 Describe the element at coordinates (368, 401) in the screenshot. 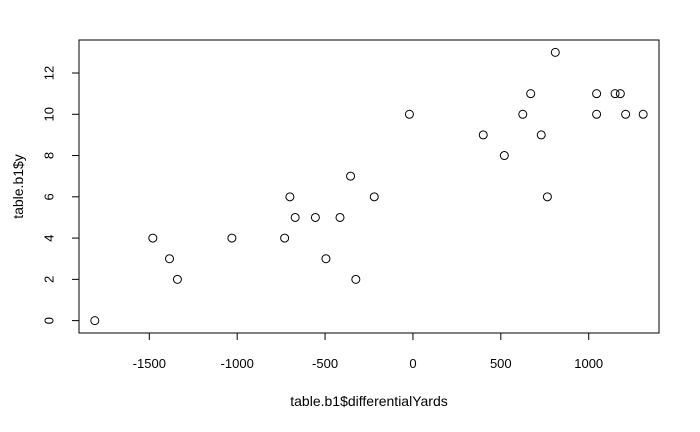

I see `x-axis-title: table.b1$differentialYards` at that location.